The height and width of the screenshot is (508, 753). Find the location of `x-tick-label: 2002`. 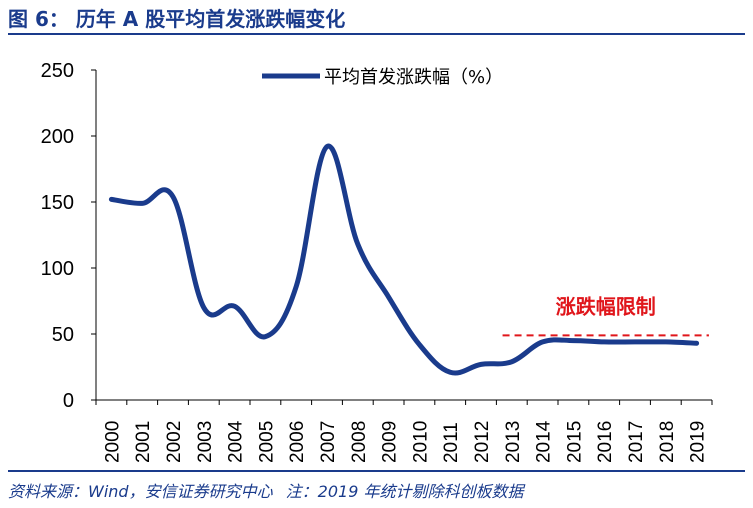

x-tick-label: 2002 is located at coordinates (174, 442).